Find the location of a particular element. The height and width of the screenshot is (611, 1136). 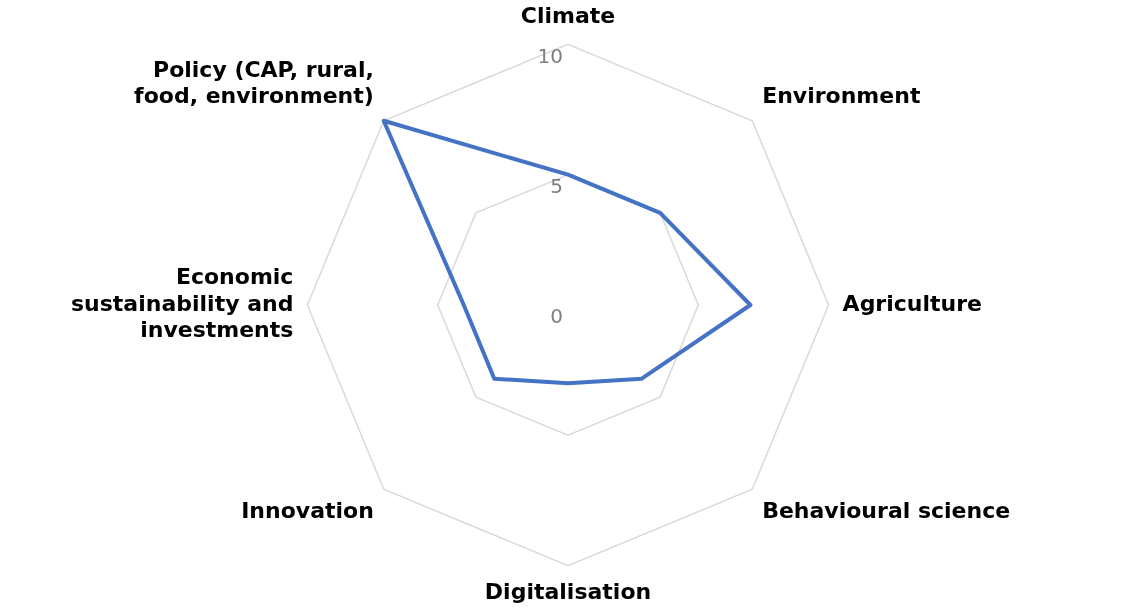

y-tick-label: 0 is located at coordinates (556, 316).